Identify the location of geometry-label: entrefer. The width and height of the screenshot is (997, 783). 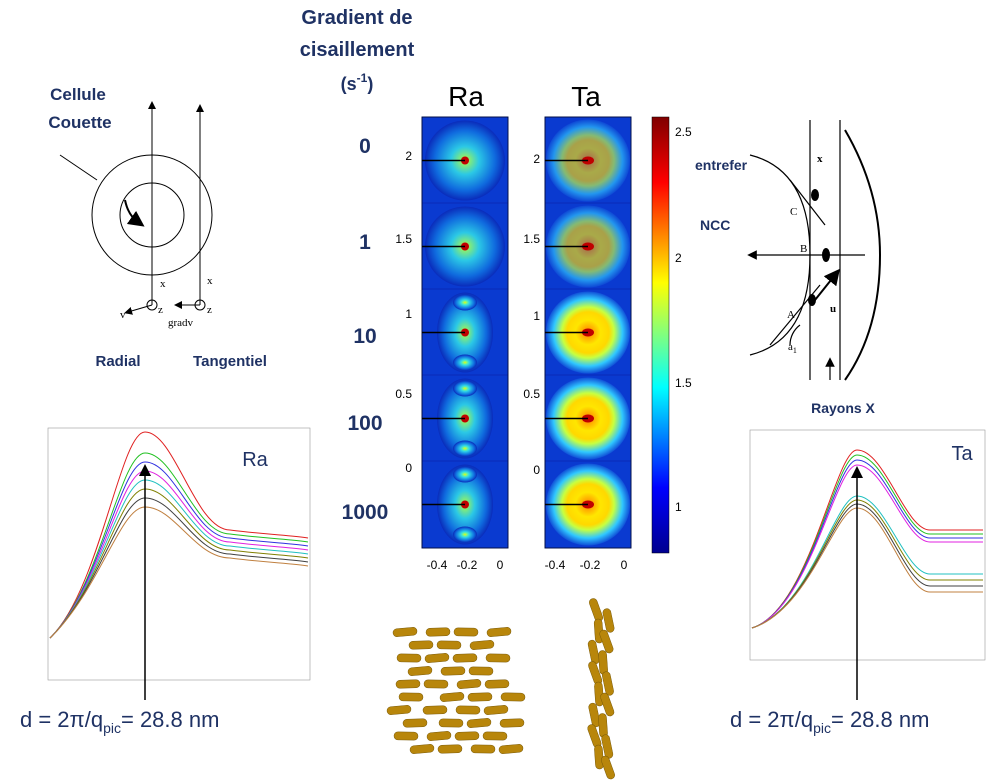
(721, 165).